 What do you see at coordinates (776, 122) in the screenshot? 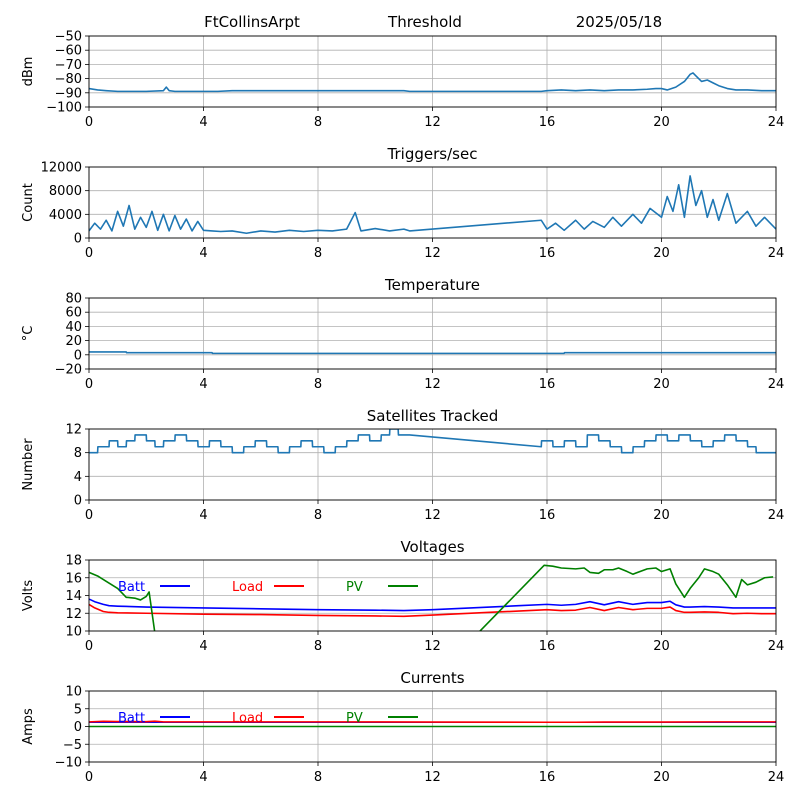
I see `x-tick-label-0-6: 24` at bounding box center [776, 122].